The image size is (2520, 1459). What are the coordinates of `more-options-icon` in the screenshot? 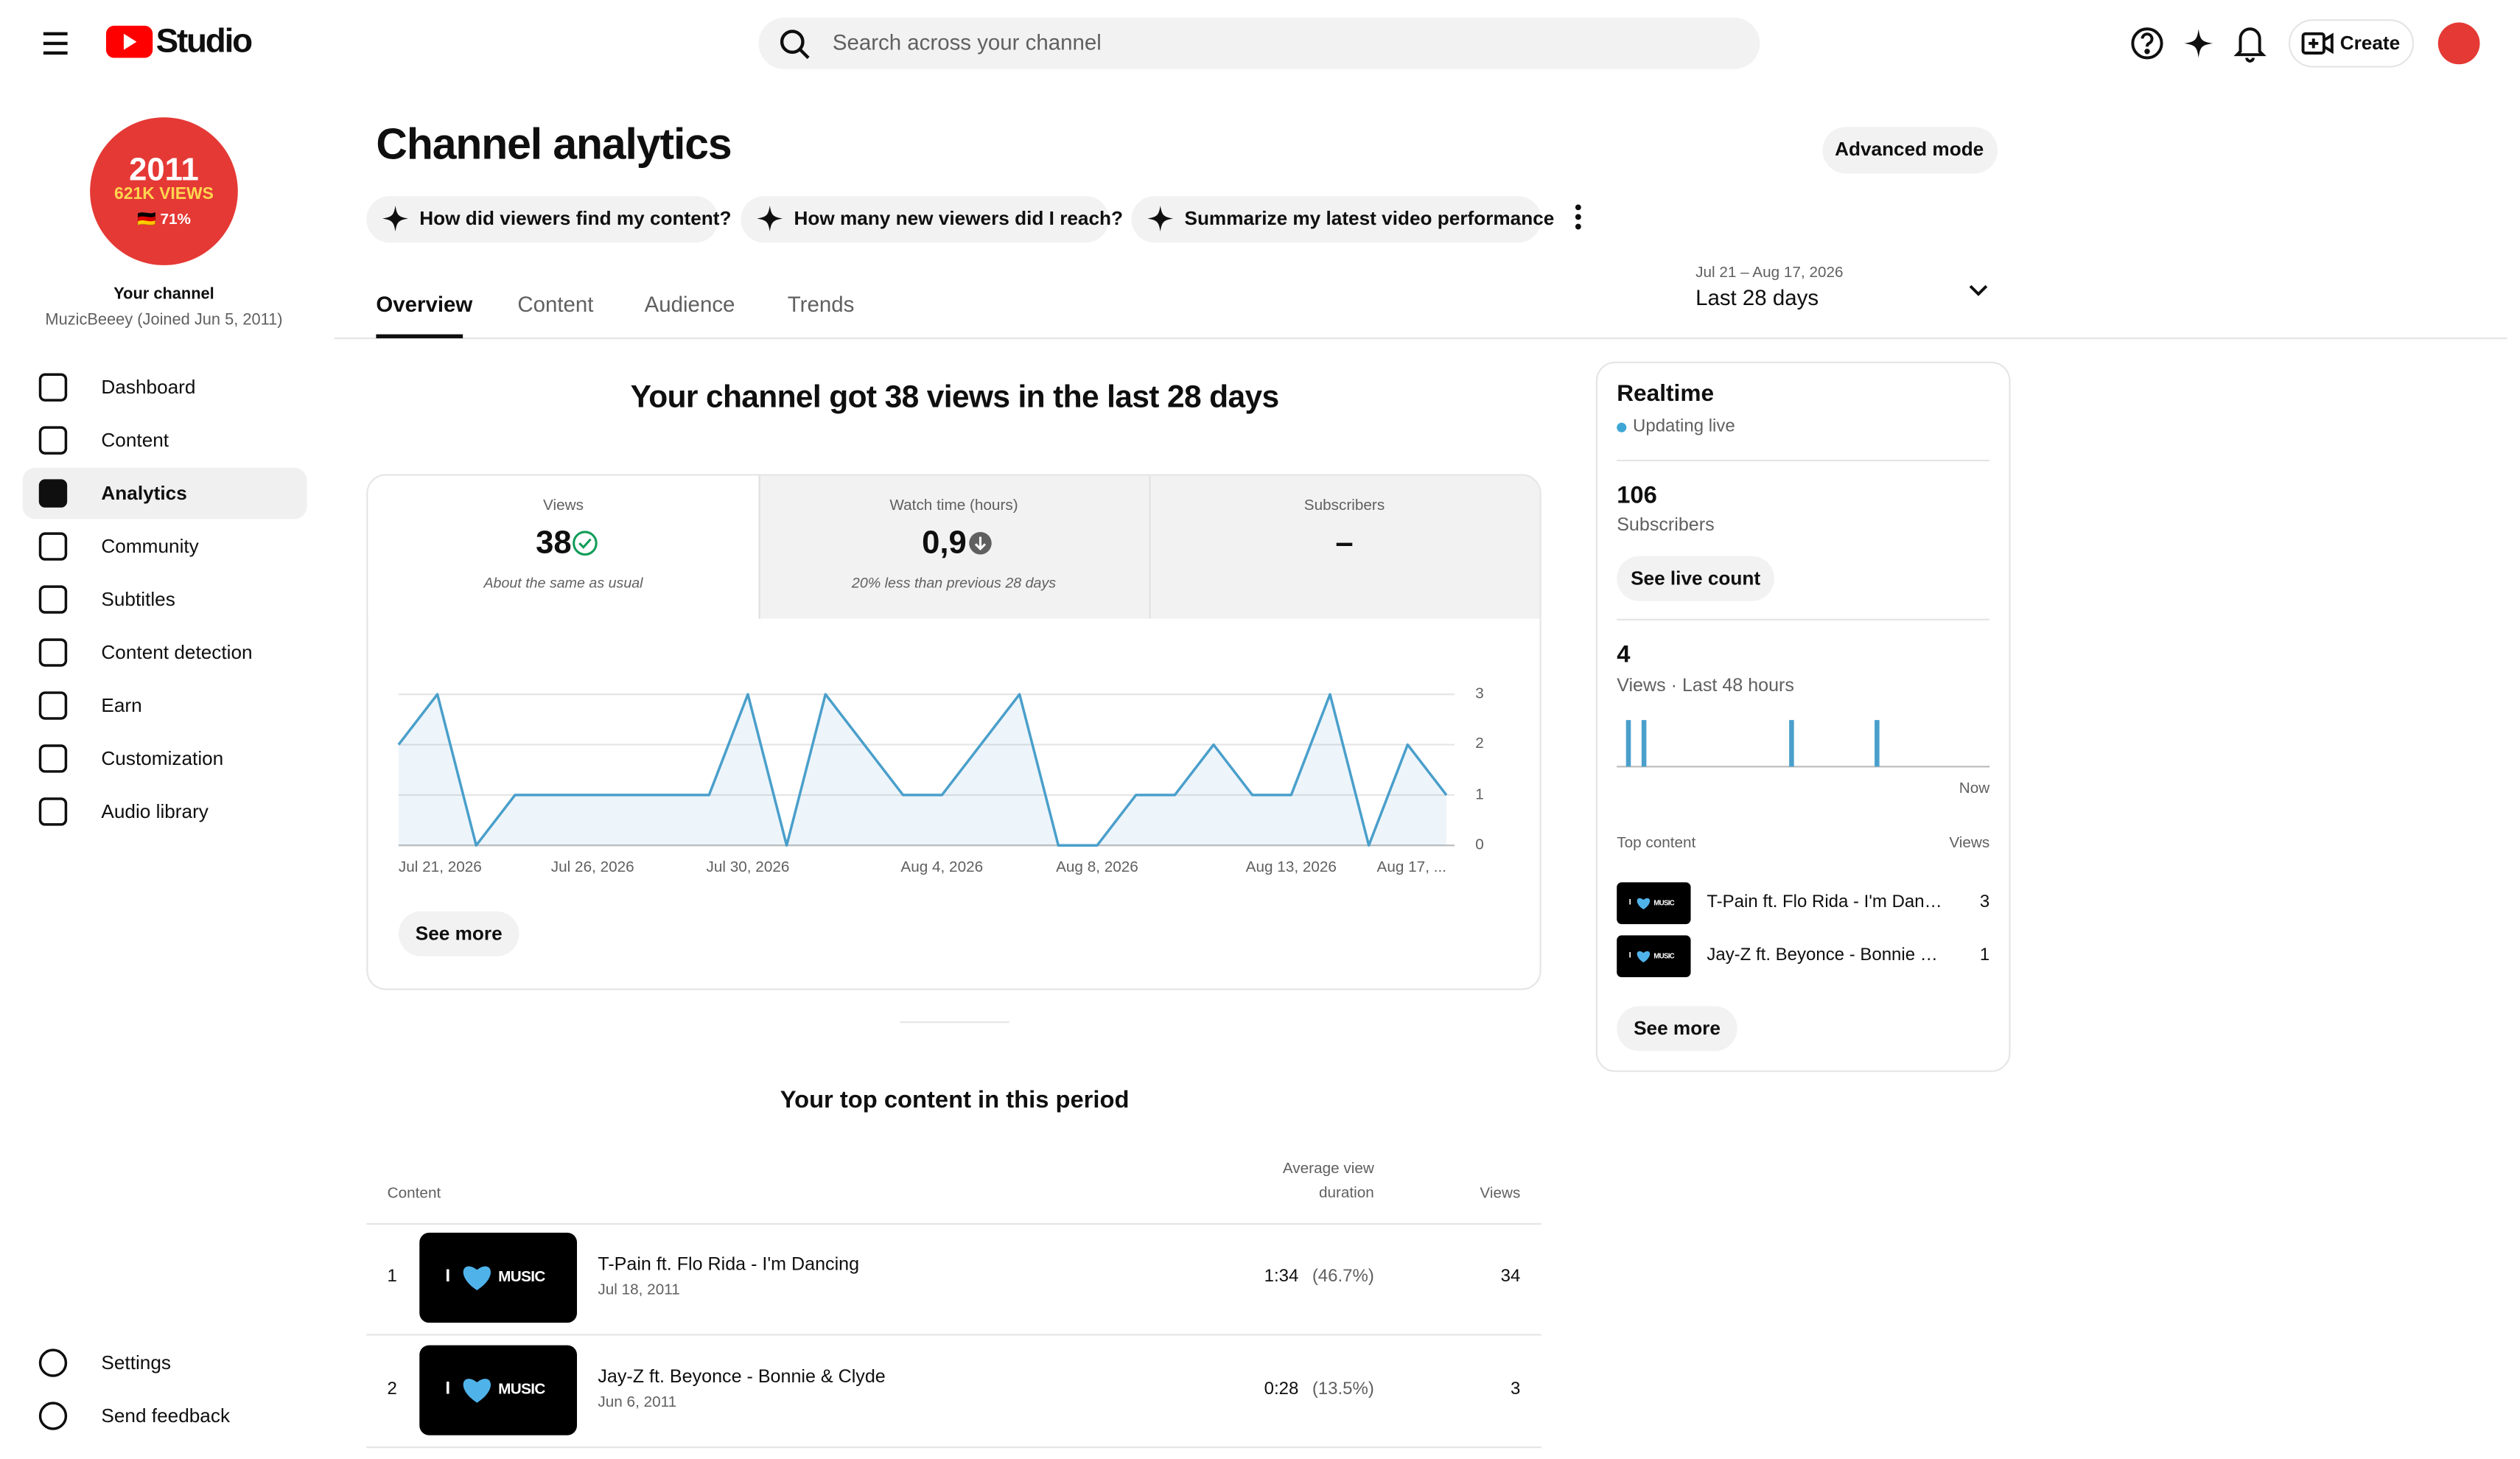 It's located at (1578, 217).